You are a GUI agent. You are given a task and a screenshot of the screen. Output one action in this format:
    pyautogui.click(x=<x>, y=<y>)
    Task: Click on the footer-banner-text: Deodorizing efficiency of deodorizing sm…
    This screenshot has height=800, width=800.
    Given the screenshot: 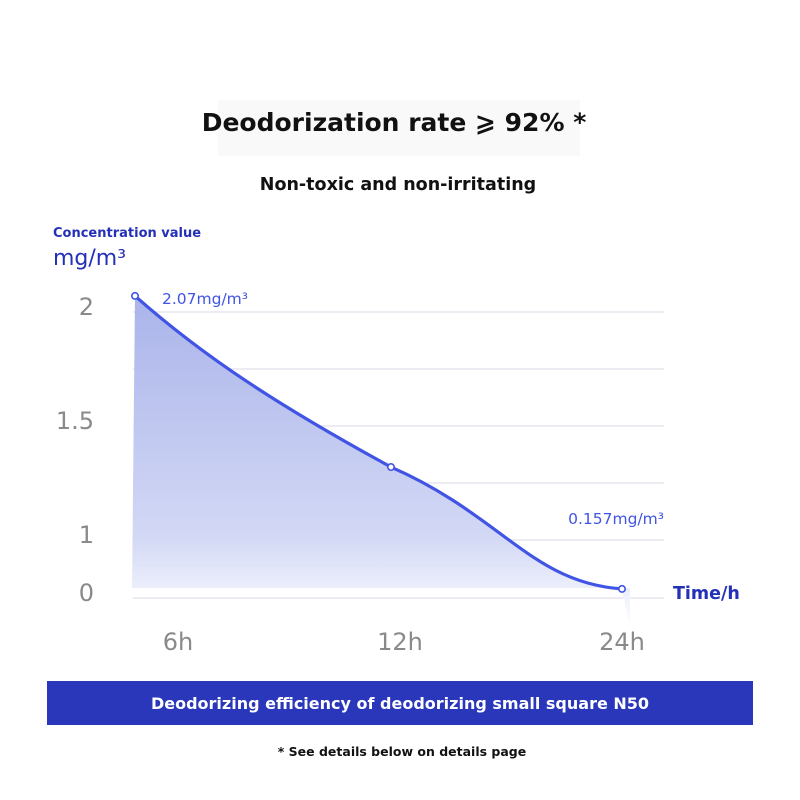 What is the action you would take?
    pyautogui.click(x=400, y=703)
    